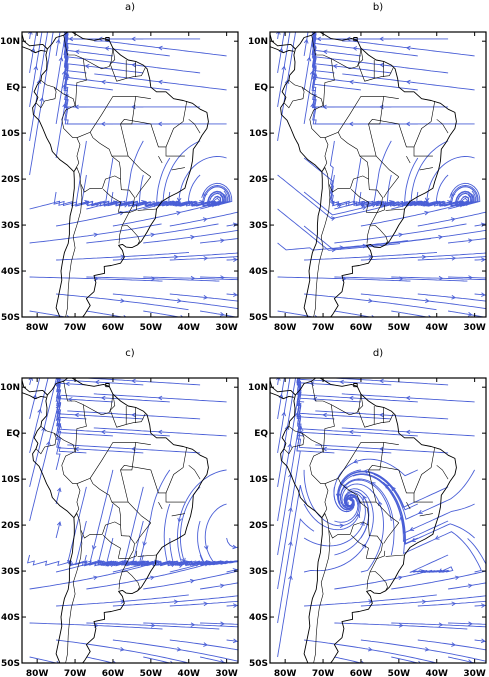 Image resolution: width=489 pixels, height=677 pixels. What do you see at coordinates (258, 272) in the screenshot?
I see `y-tick-label: 40S` at bounding box center [258, 272].